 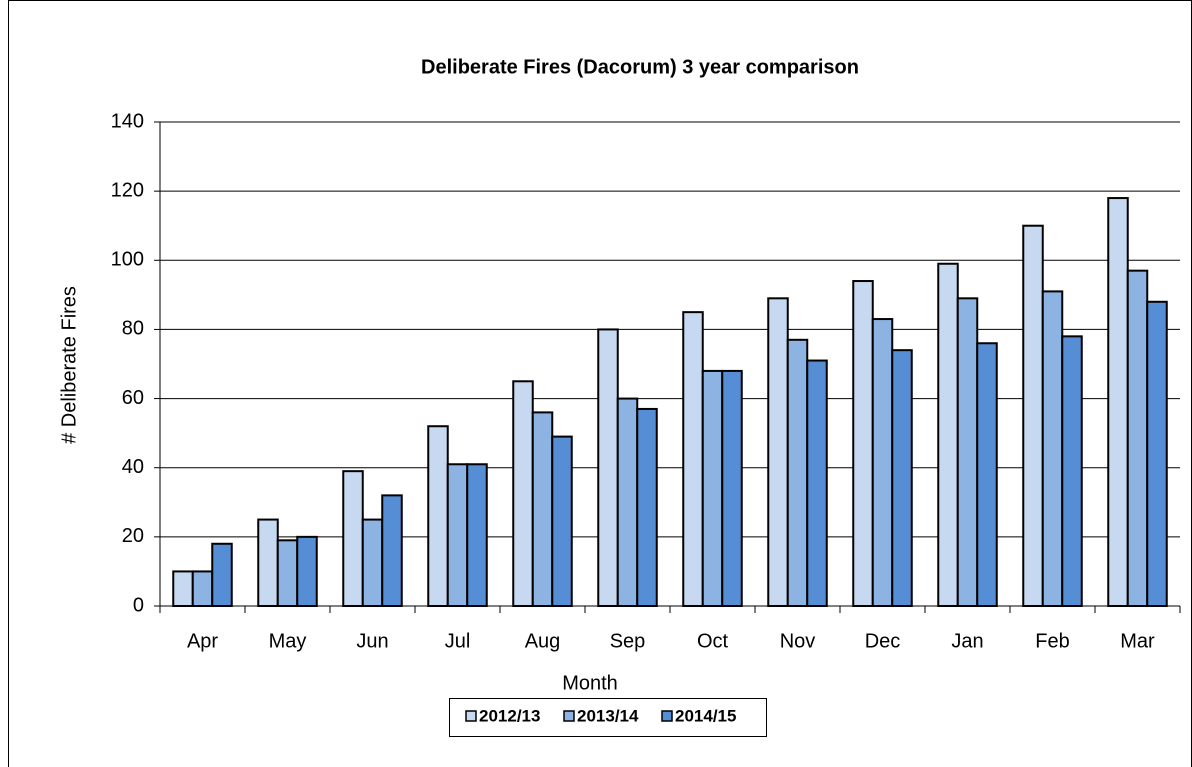 I want to click on x-tick-label: Oct, so click(x=713, y=641).